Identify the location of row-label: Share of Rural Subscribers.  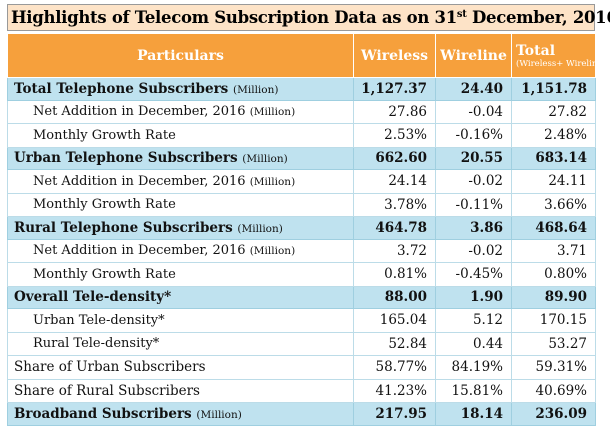
(180, 390).